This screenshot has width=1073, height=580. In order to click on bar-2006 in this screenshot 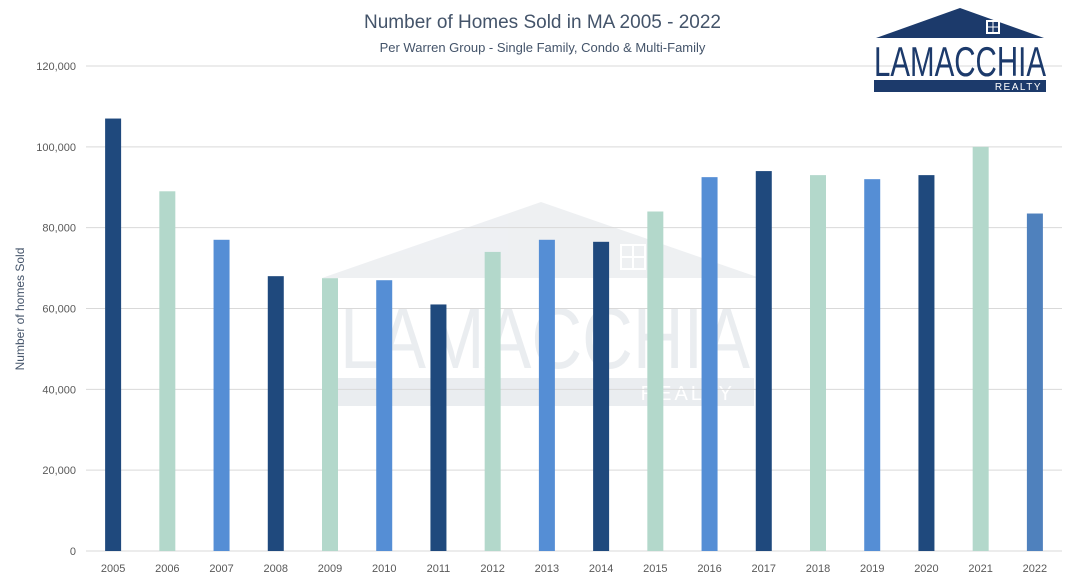, I will do `click(167, 371)`.